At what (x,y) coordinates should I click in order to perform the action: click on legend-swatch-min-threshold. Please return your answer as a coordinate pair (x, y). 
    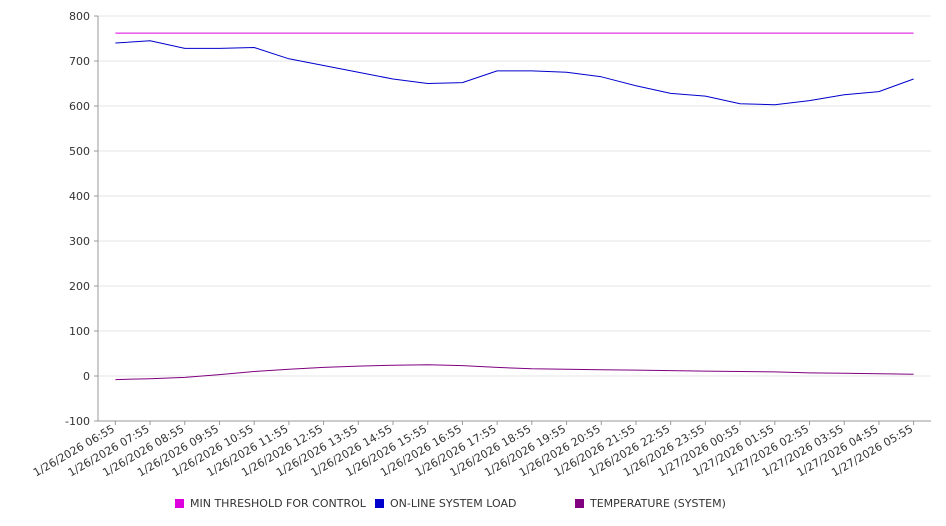
    Looking at the image, I should click on (179, 503).